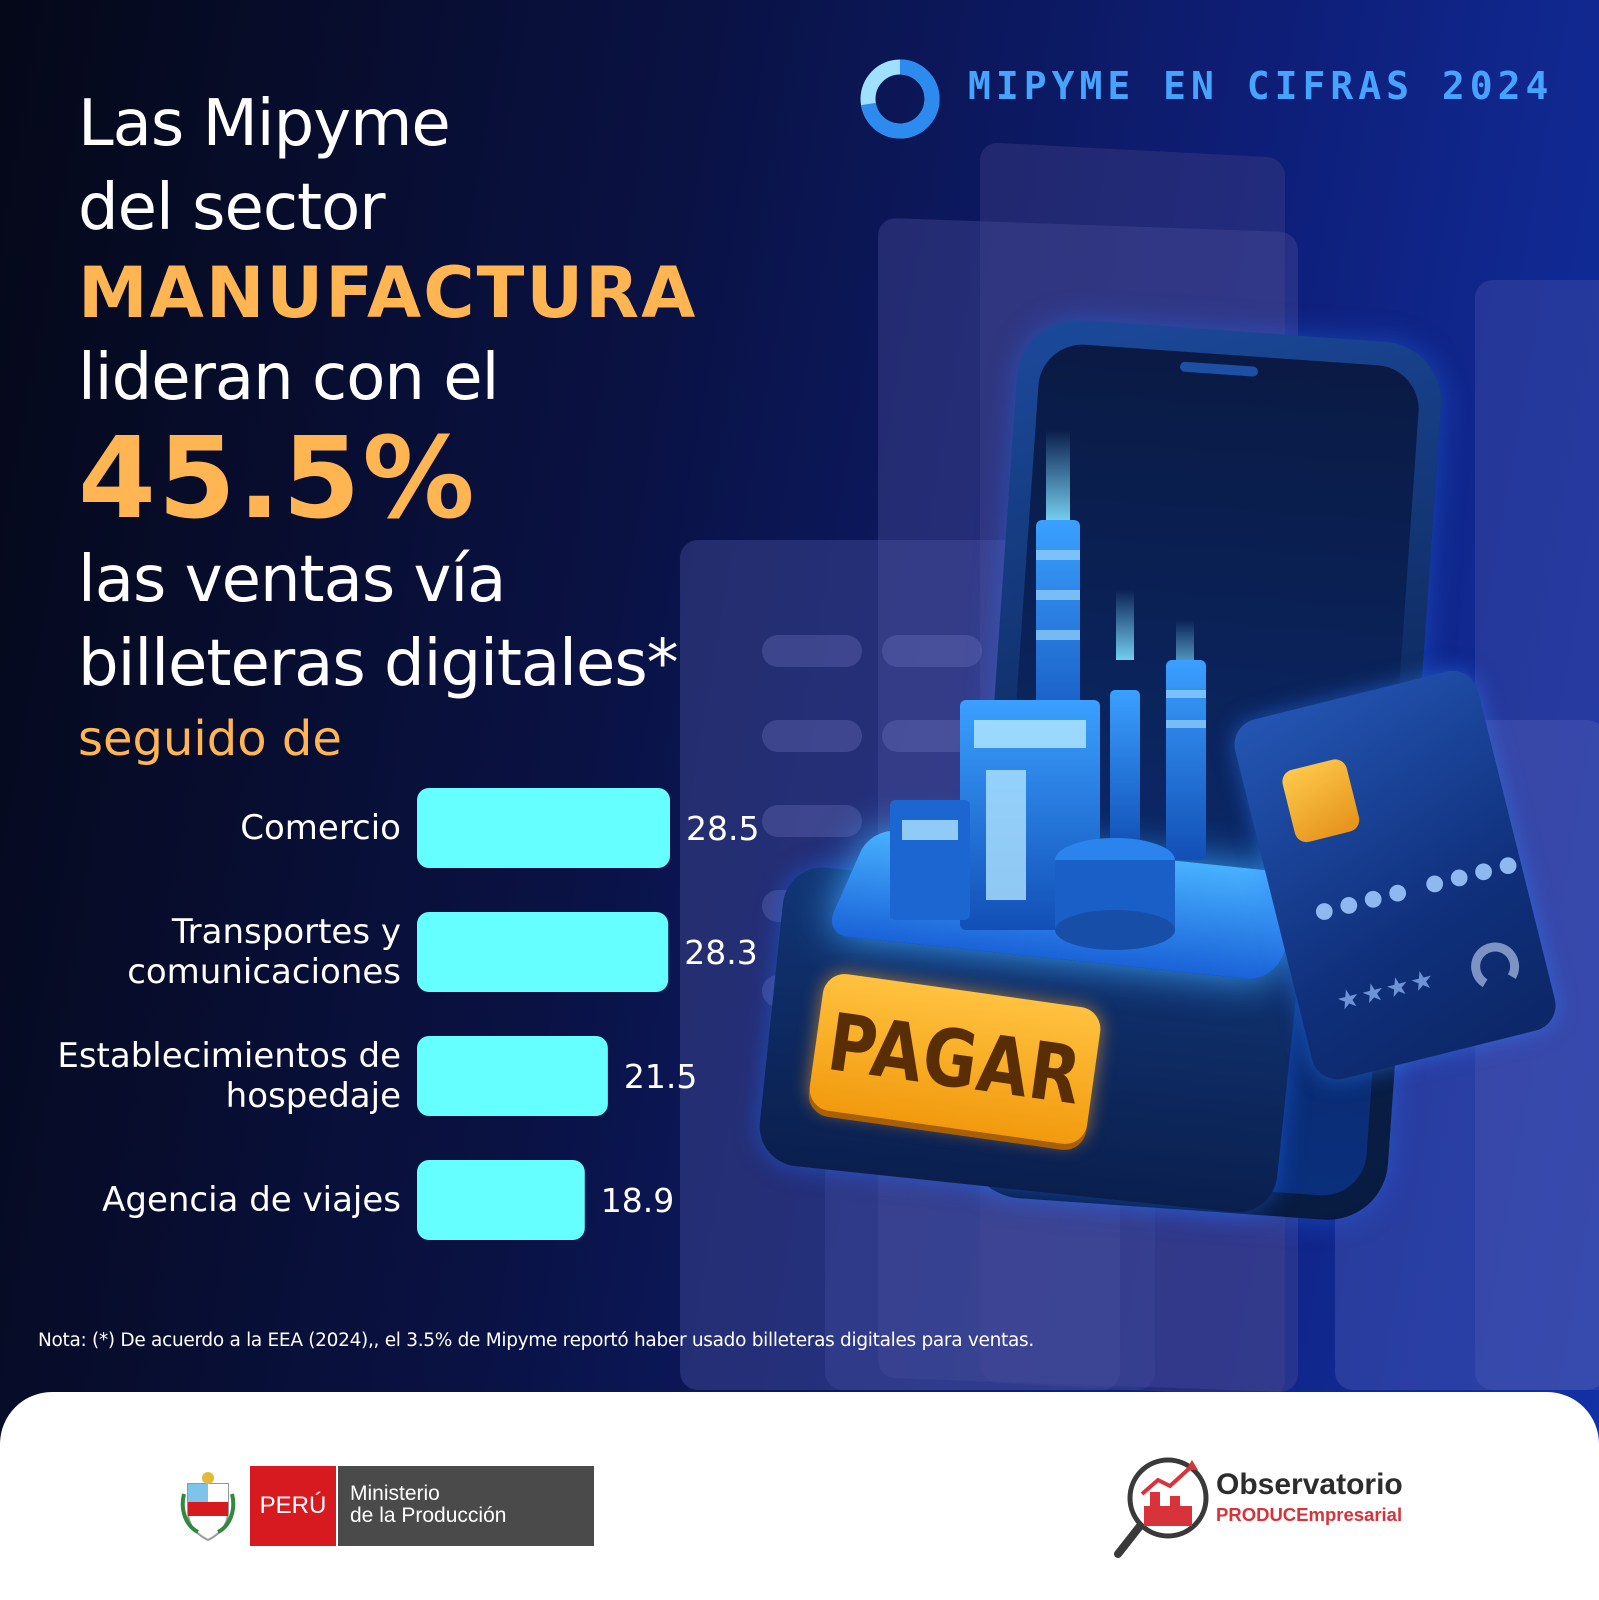  What do you see at coordinates (286, 932) in the screenshot?
I see `category-label-line: Transportes y` at bounding box center [286, 932].